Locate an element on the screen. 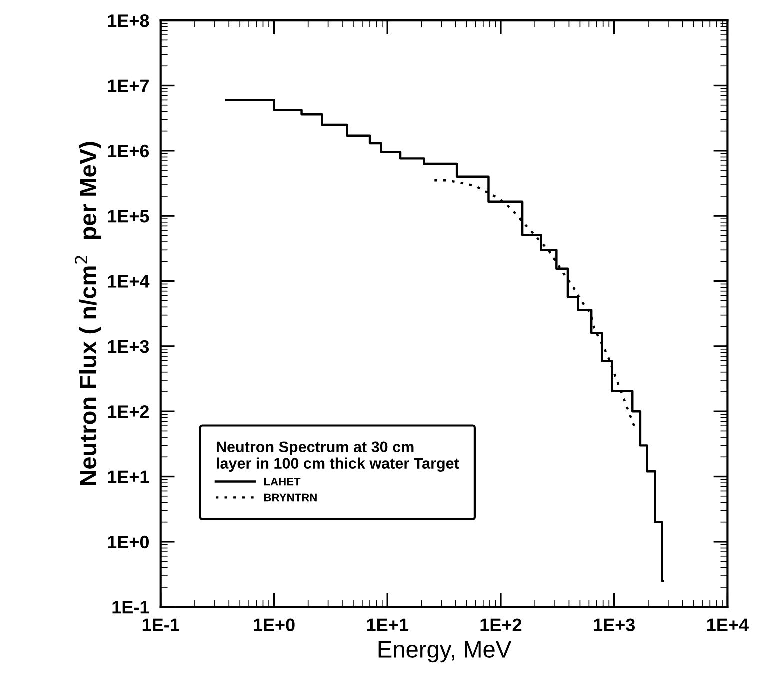  x-tick-label: 1E+2 is located at coordinates (501, 625).